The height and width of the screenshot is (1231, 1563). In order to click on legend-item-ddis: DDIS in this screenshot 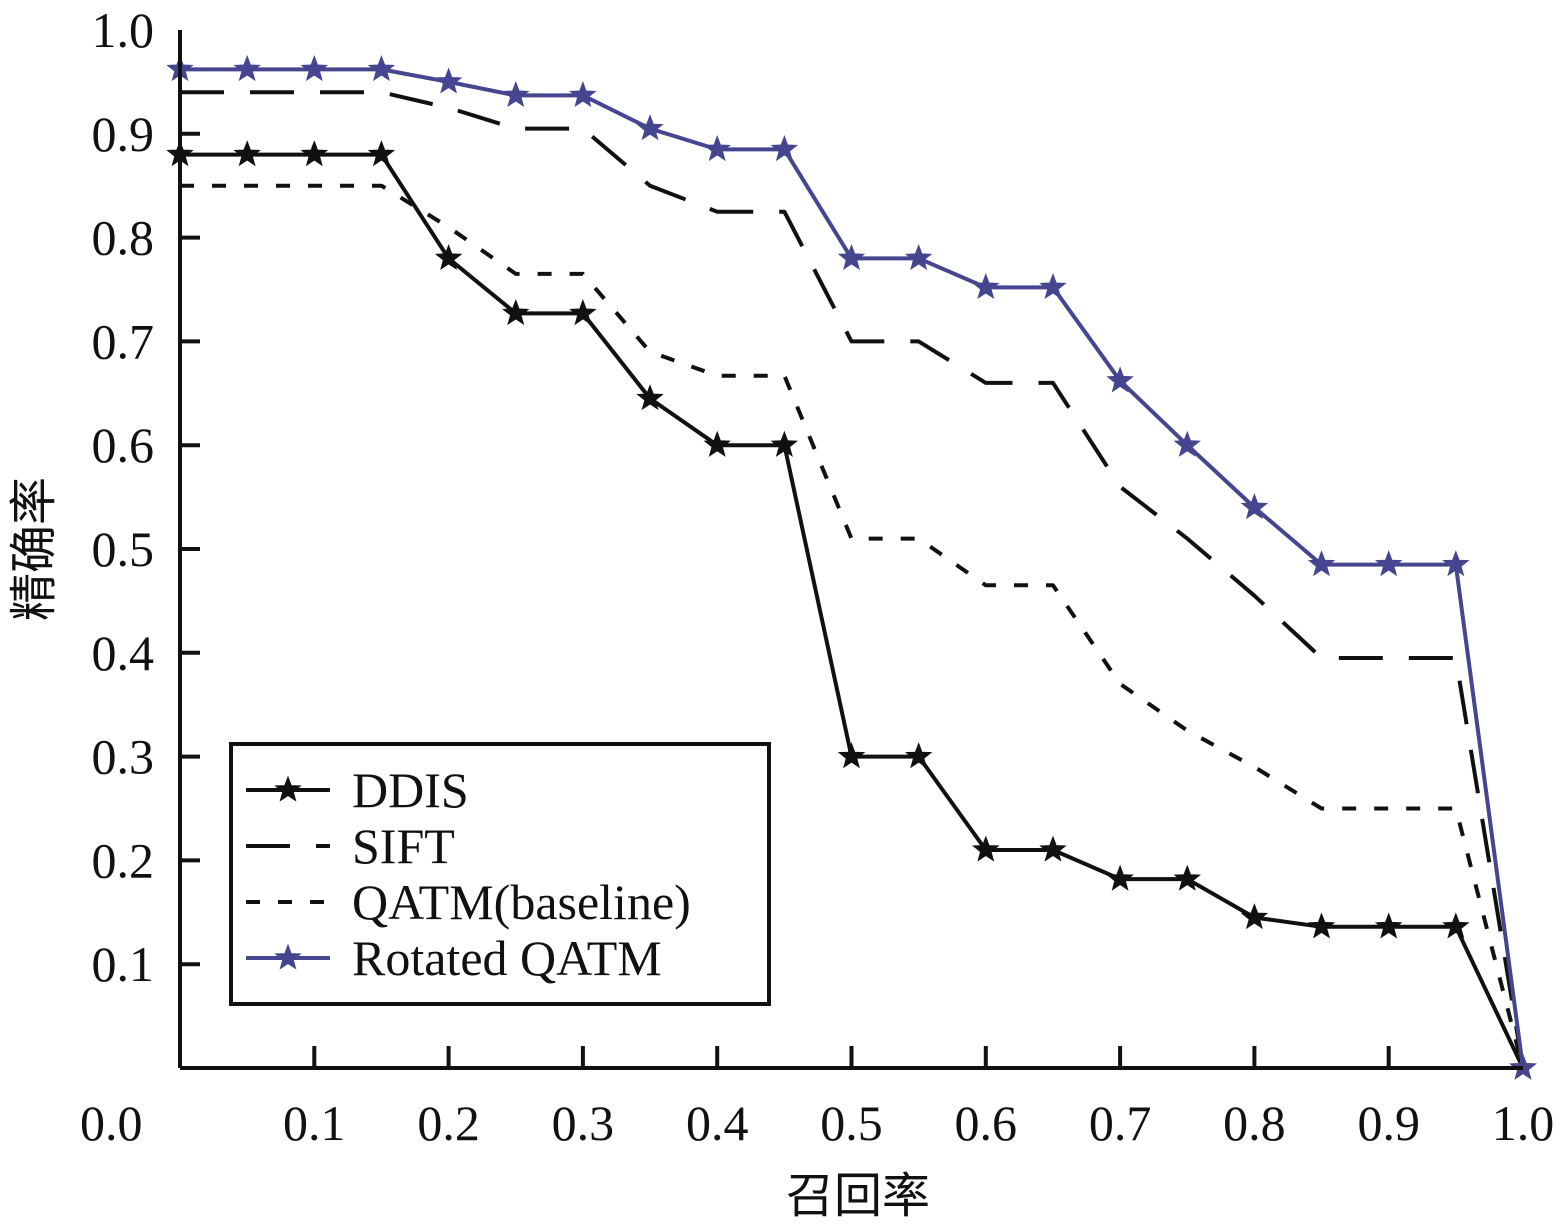, I will do `click(357, 790)`.